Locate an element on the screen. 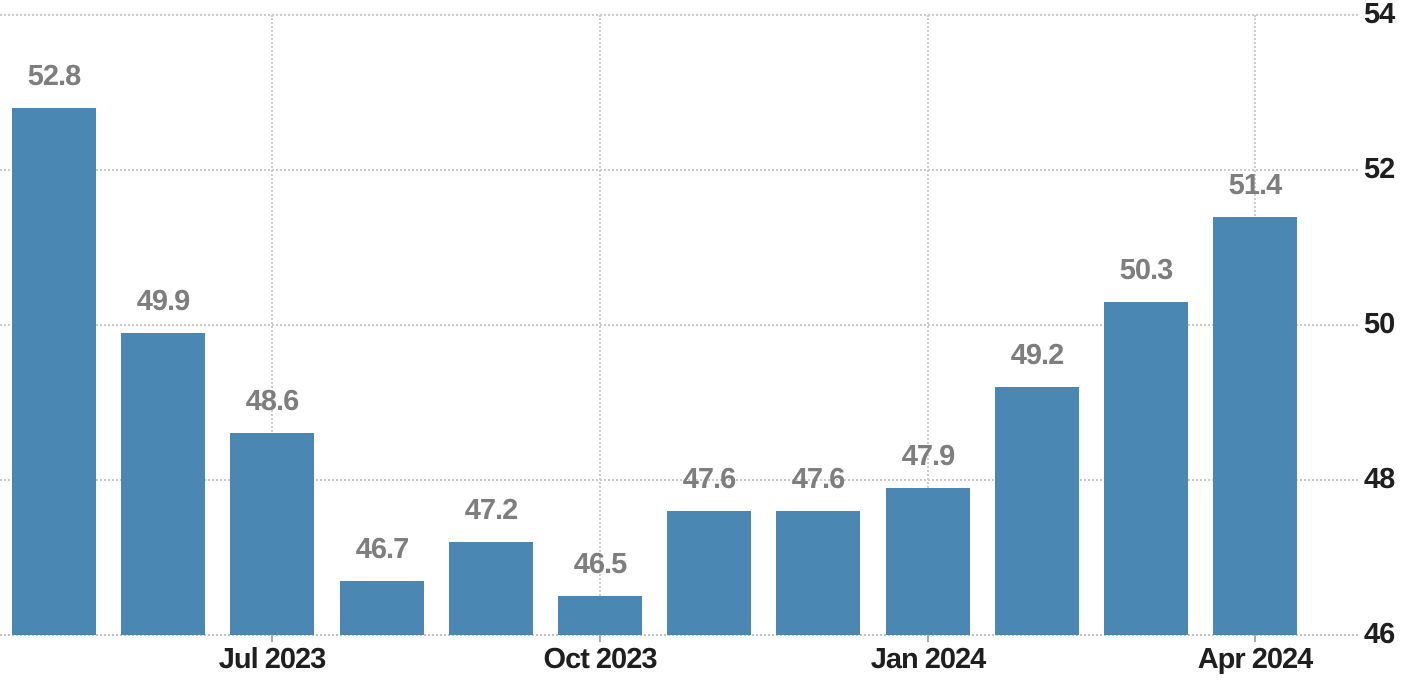 The height and width of the screenshot is (691, 1418). bar-value-label: 52.8 is located at coordinates (54, 76).